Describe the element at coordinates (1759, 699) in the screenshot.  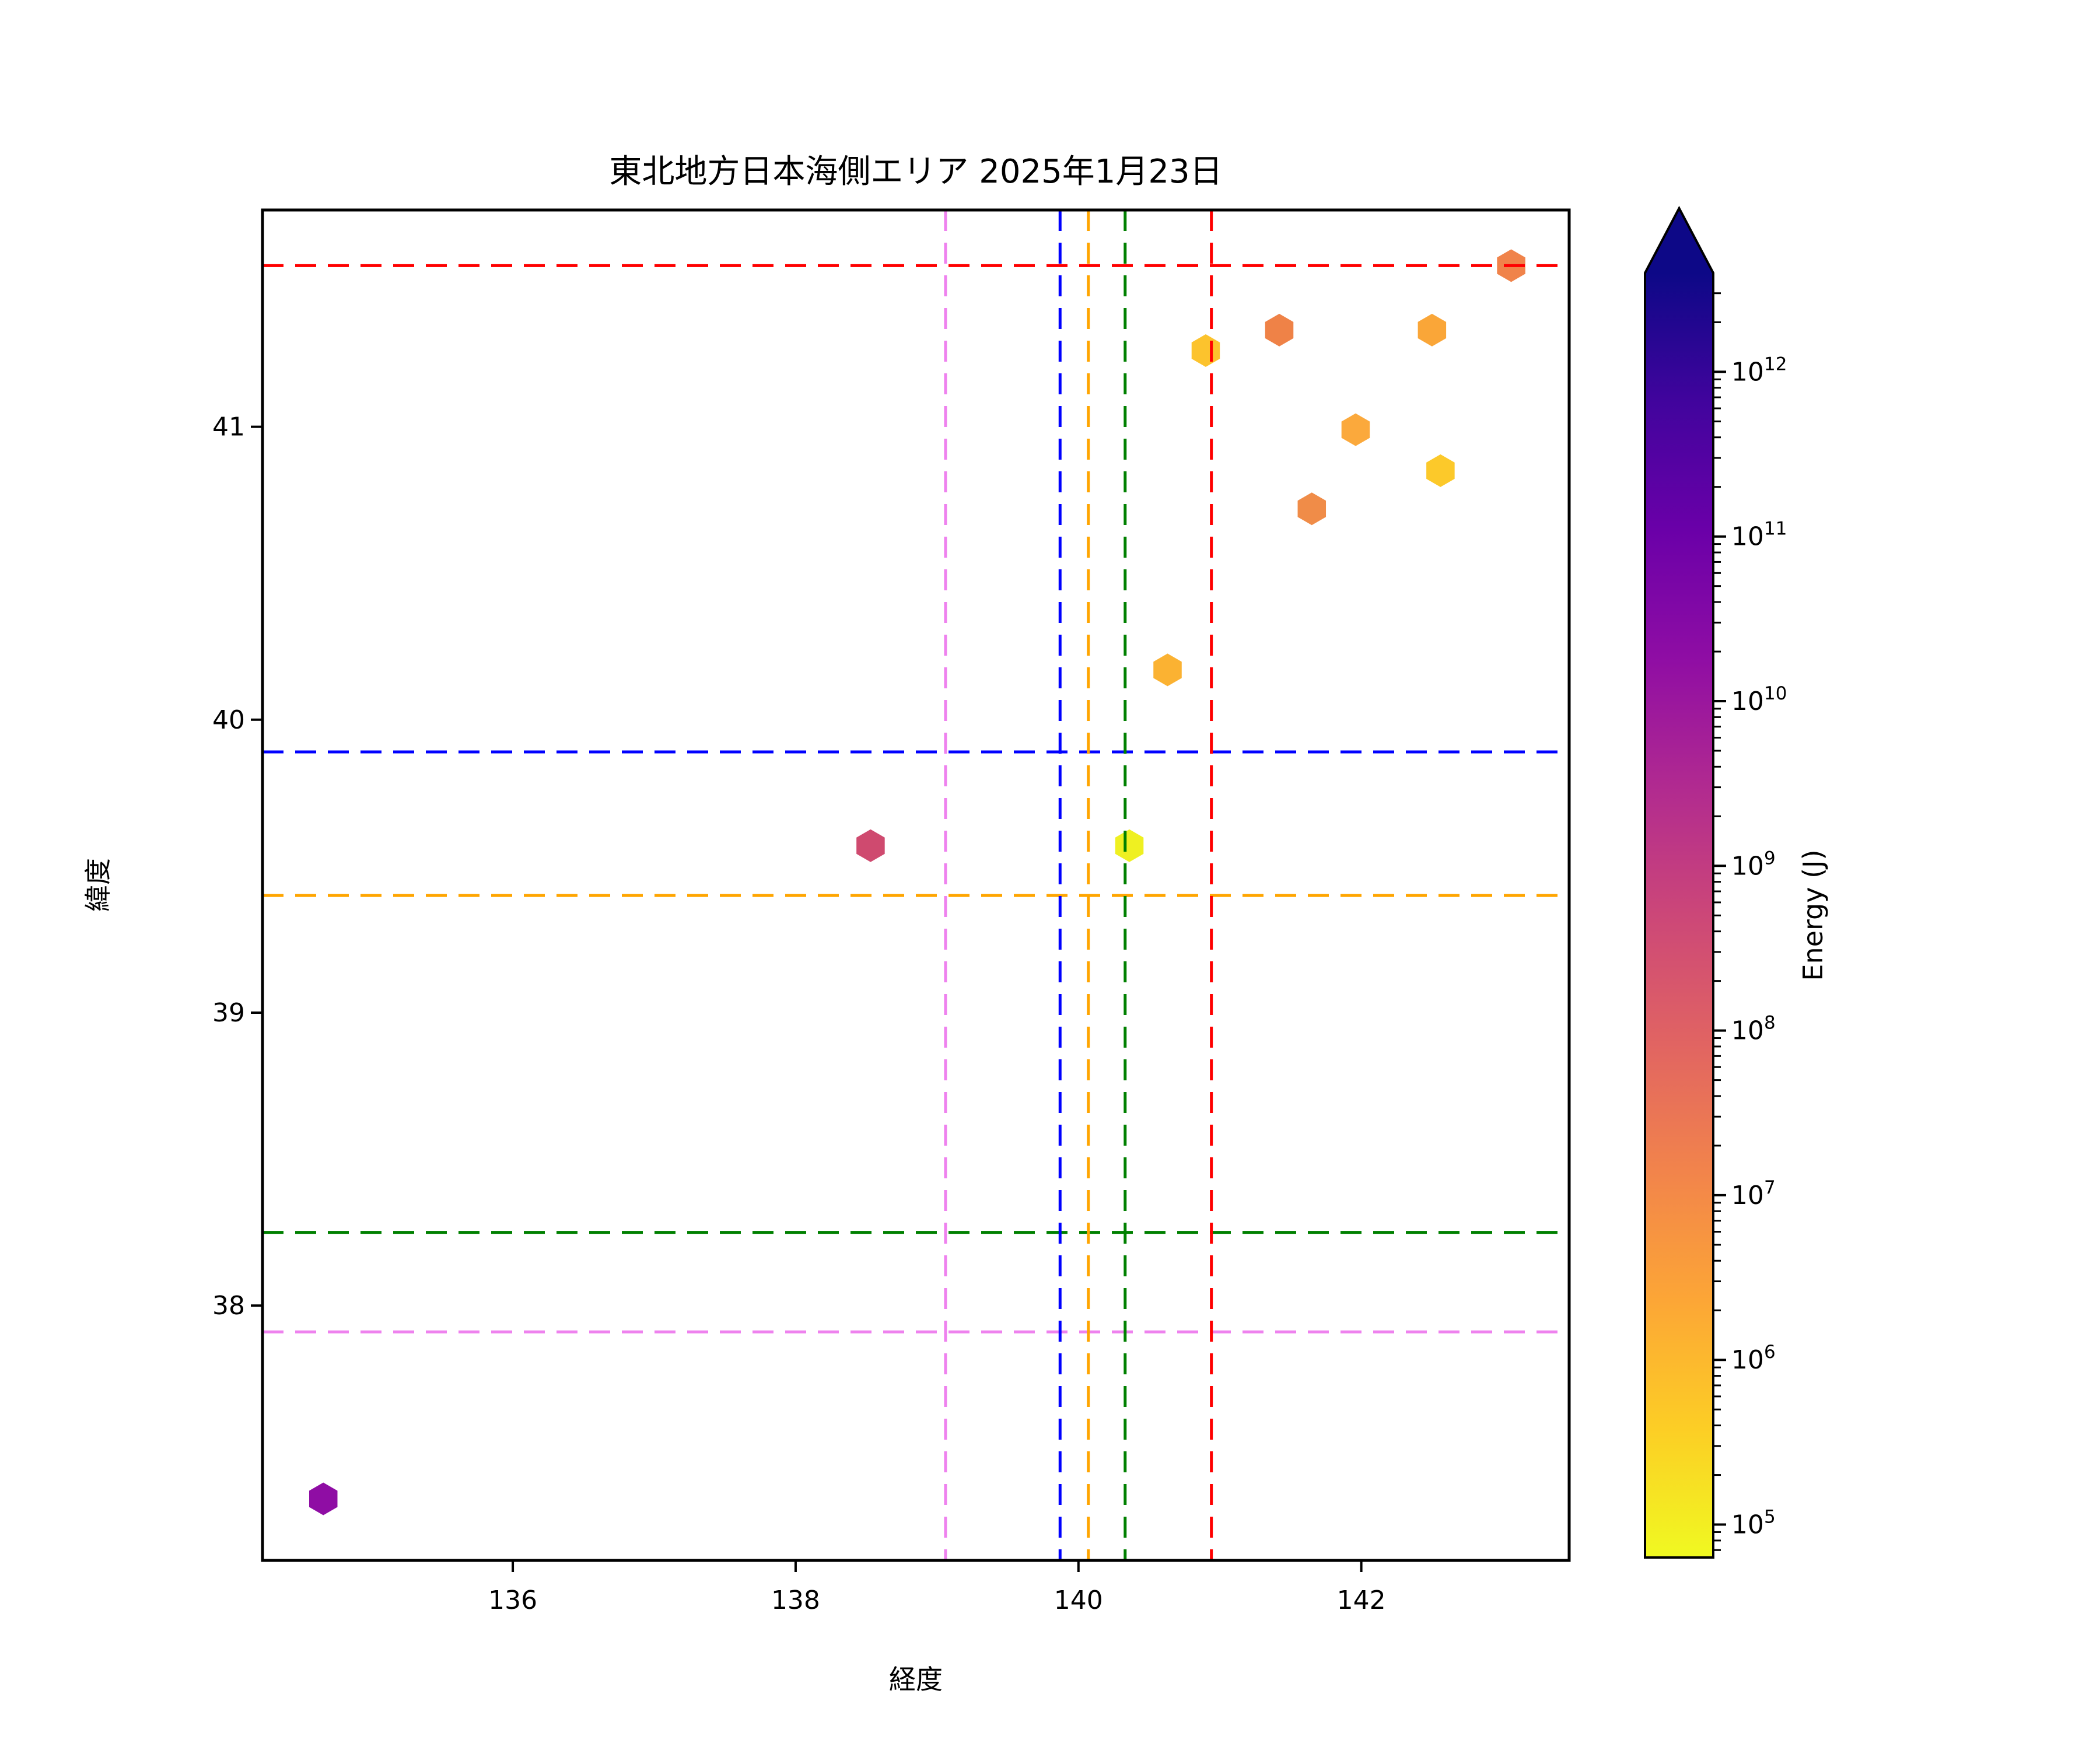
I see `colorbar-tick-label: 10¹⁰` at that location.